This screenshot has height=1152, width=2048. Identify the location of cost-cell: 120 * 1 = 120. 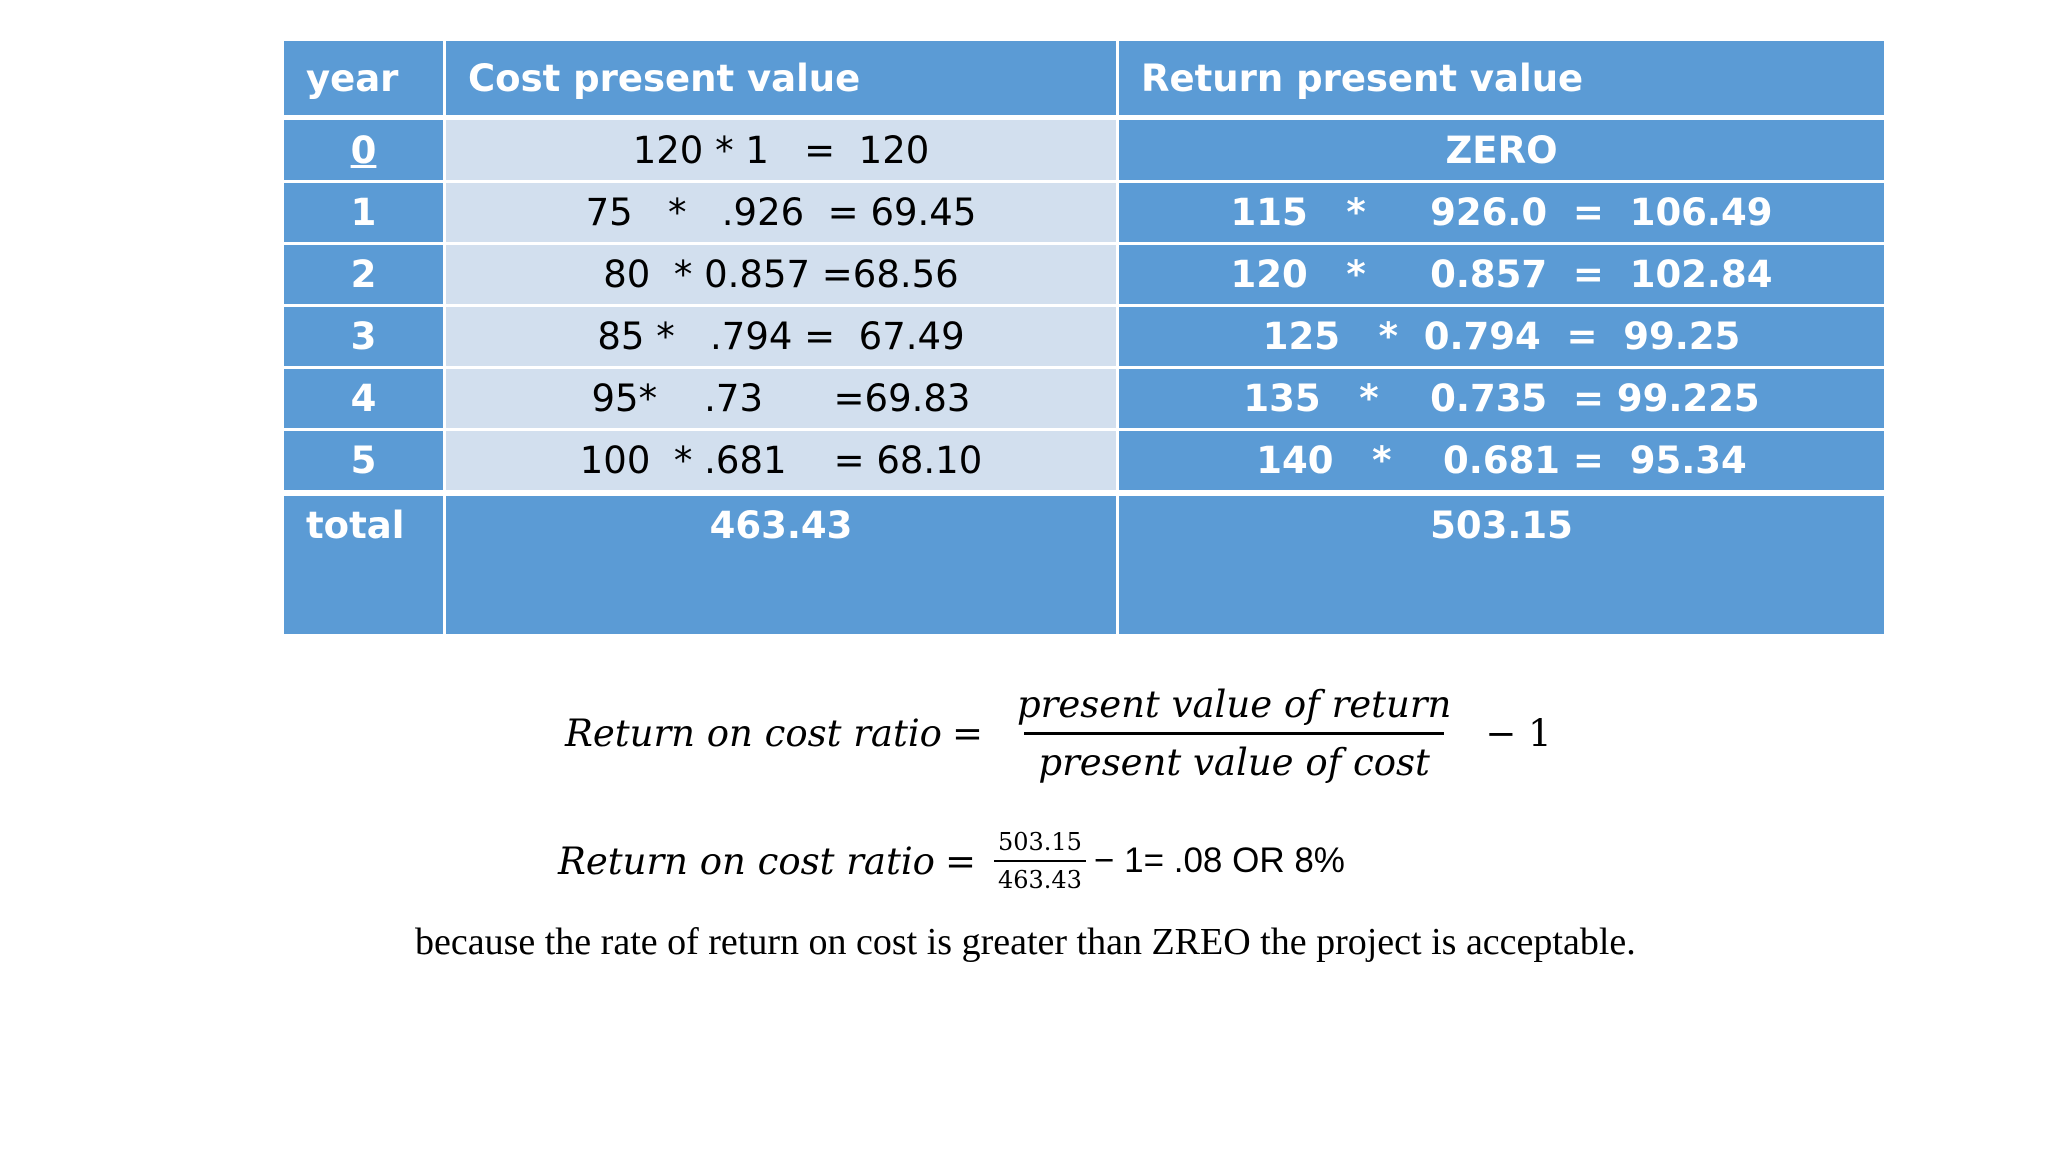
(779, 147).